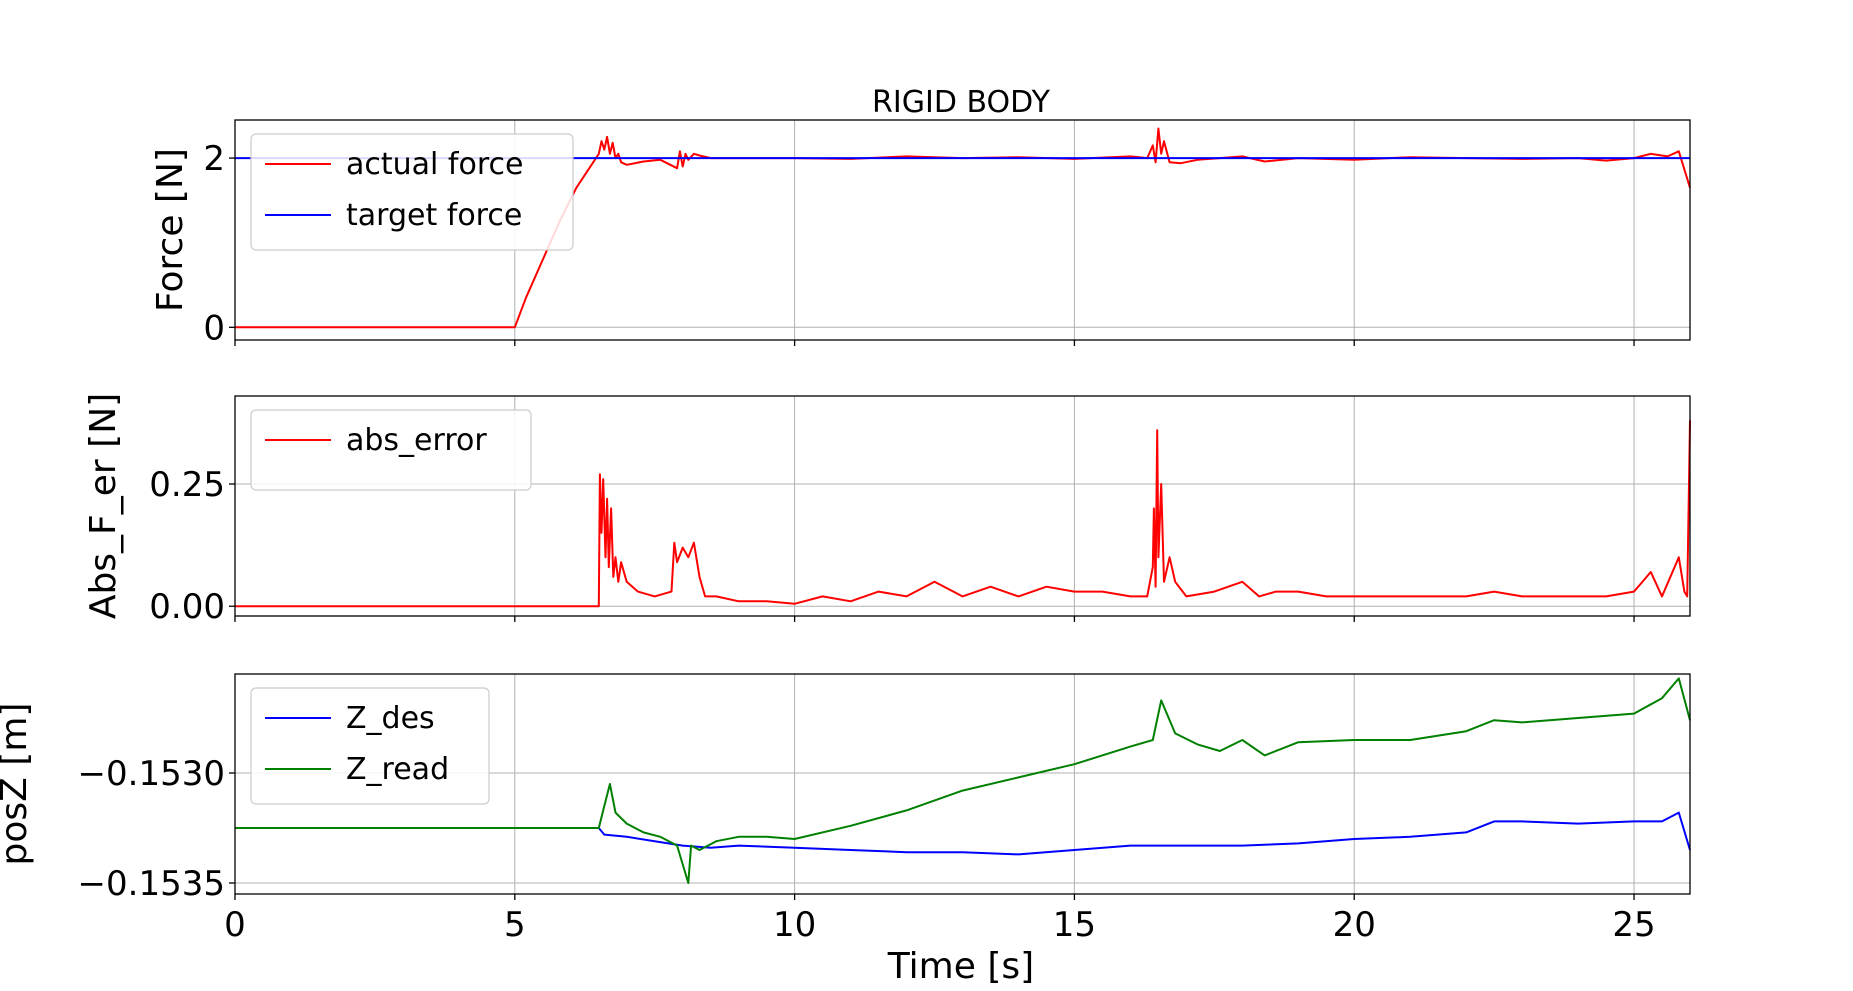  What do you see at coordinates (961, 102) in the screenshot?
I see `chart-title: RIGID BODY` at bounding box center [961, 102].